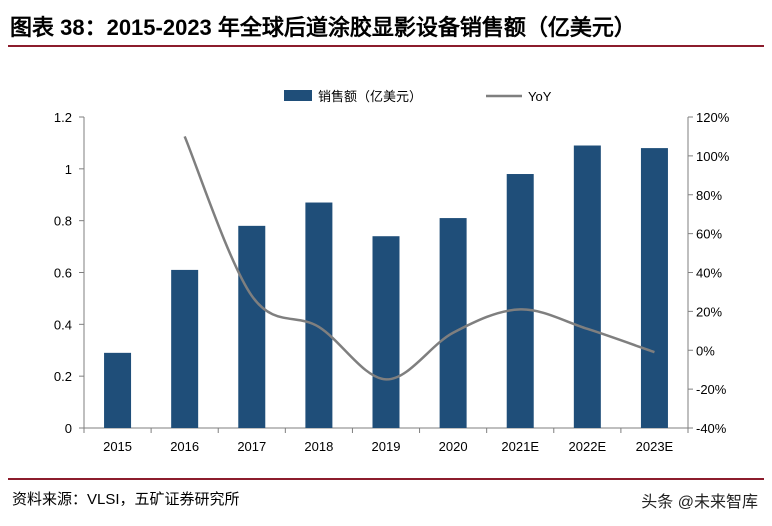 Image resolution: width=772 pixels, height=526 pixels. Describe the element at coordinates (323, 27) in the screenshot. I see `page-title: 图表 38：2015-2023 年全球后道涂胶显影设备销售额（亿美元）` at that location.